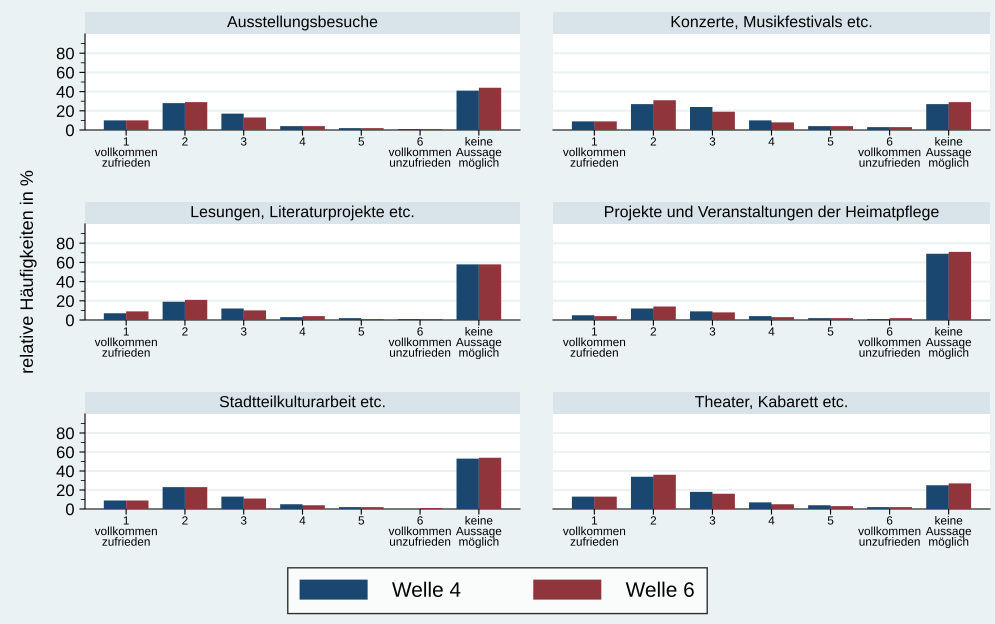  Describe the element at coordinates (303, 213) in the screenshot. I see `chart-title: Lesungen, Literaturprojekte etc.` at that location.